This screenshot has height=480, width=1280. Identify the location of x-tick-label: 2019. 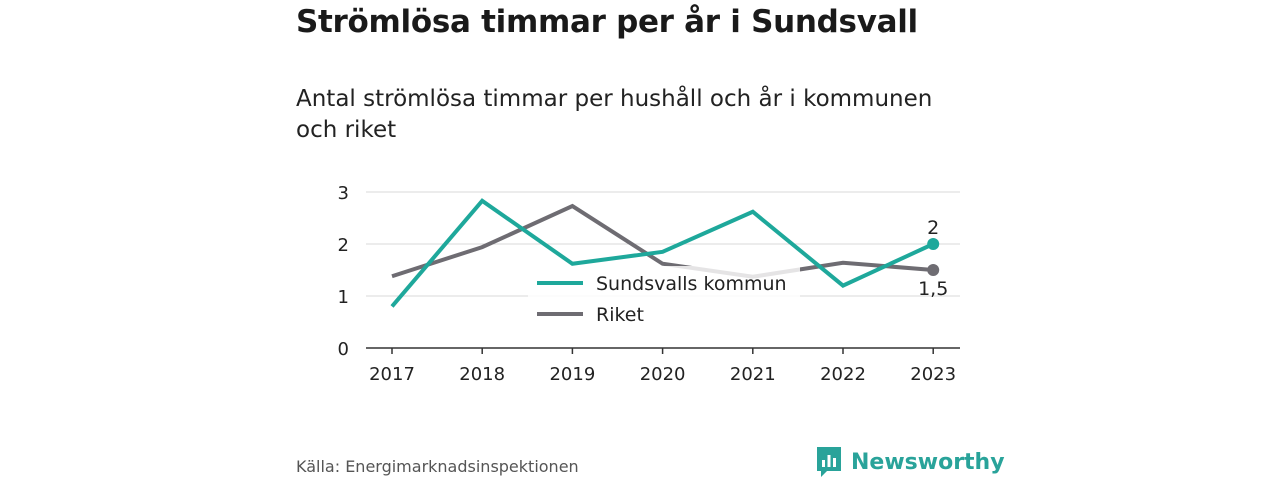
(572, 374).